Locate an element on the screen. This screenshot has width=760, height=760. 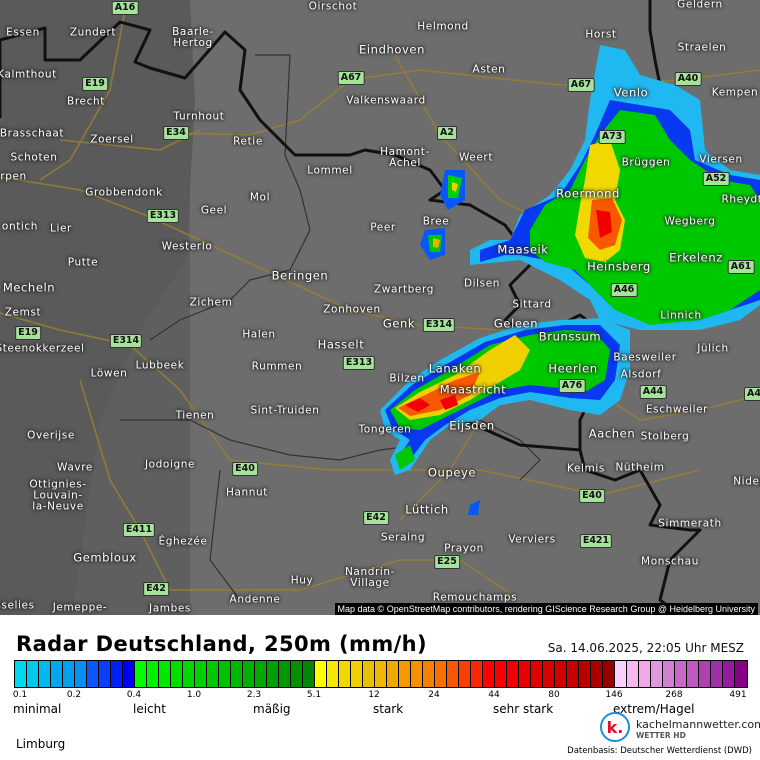
brand-name: kachelmannwetter.com is located at coordinates (698, 724).